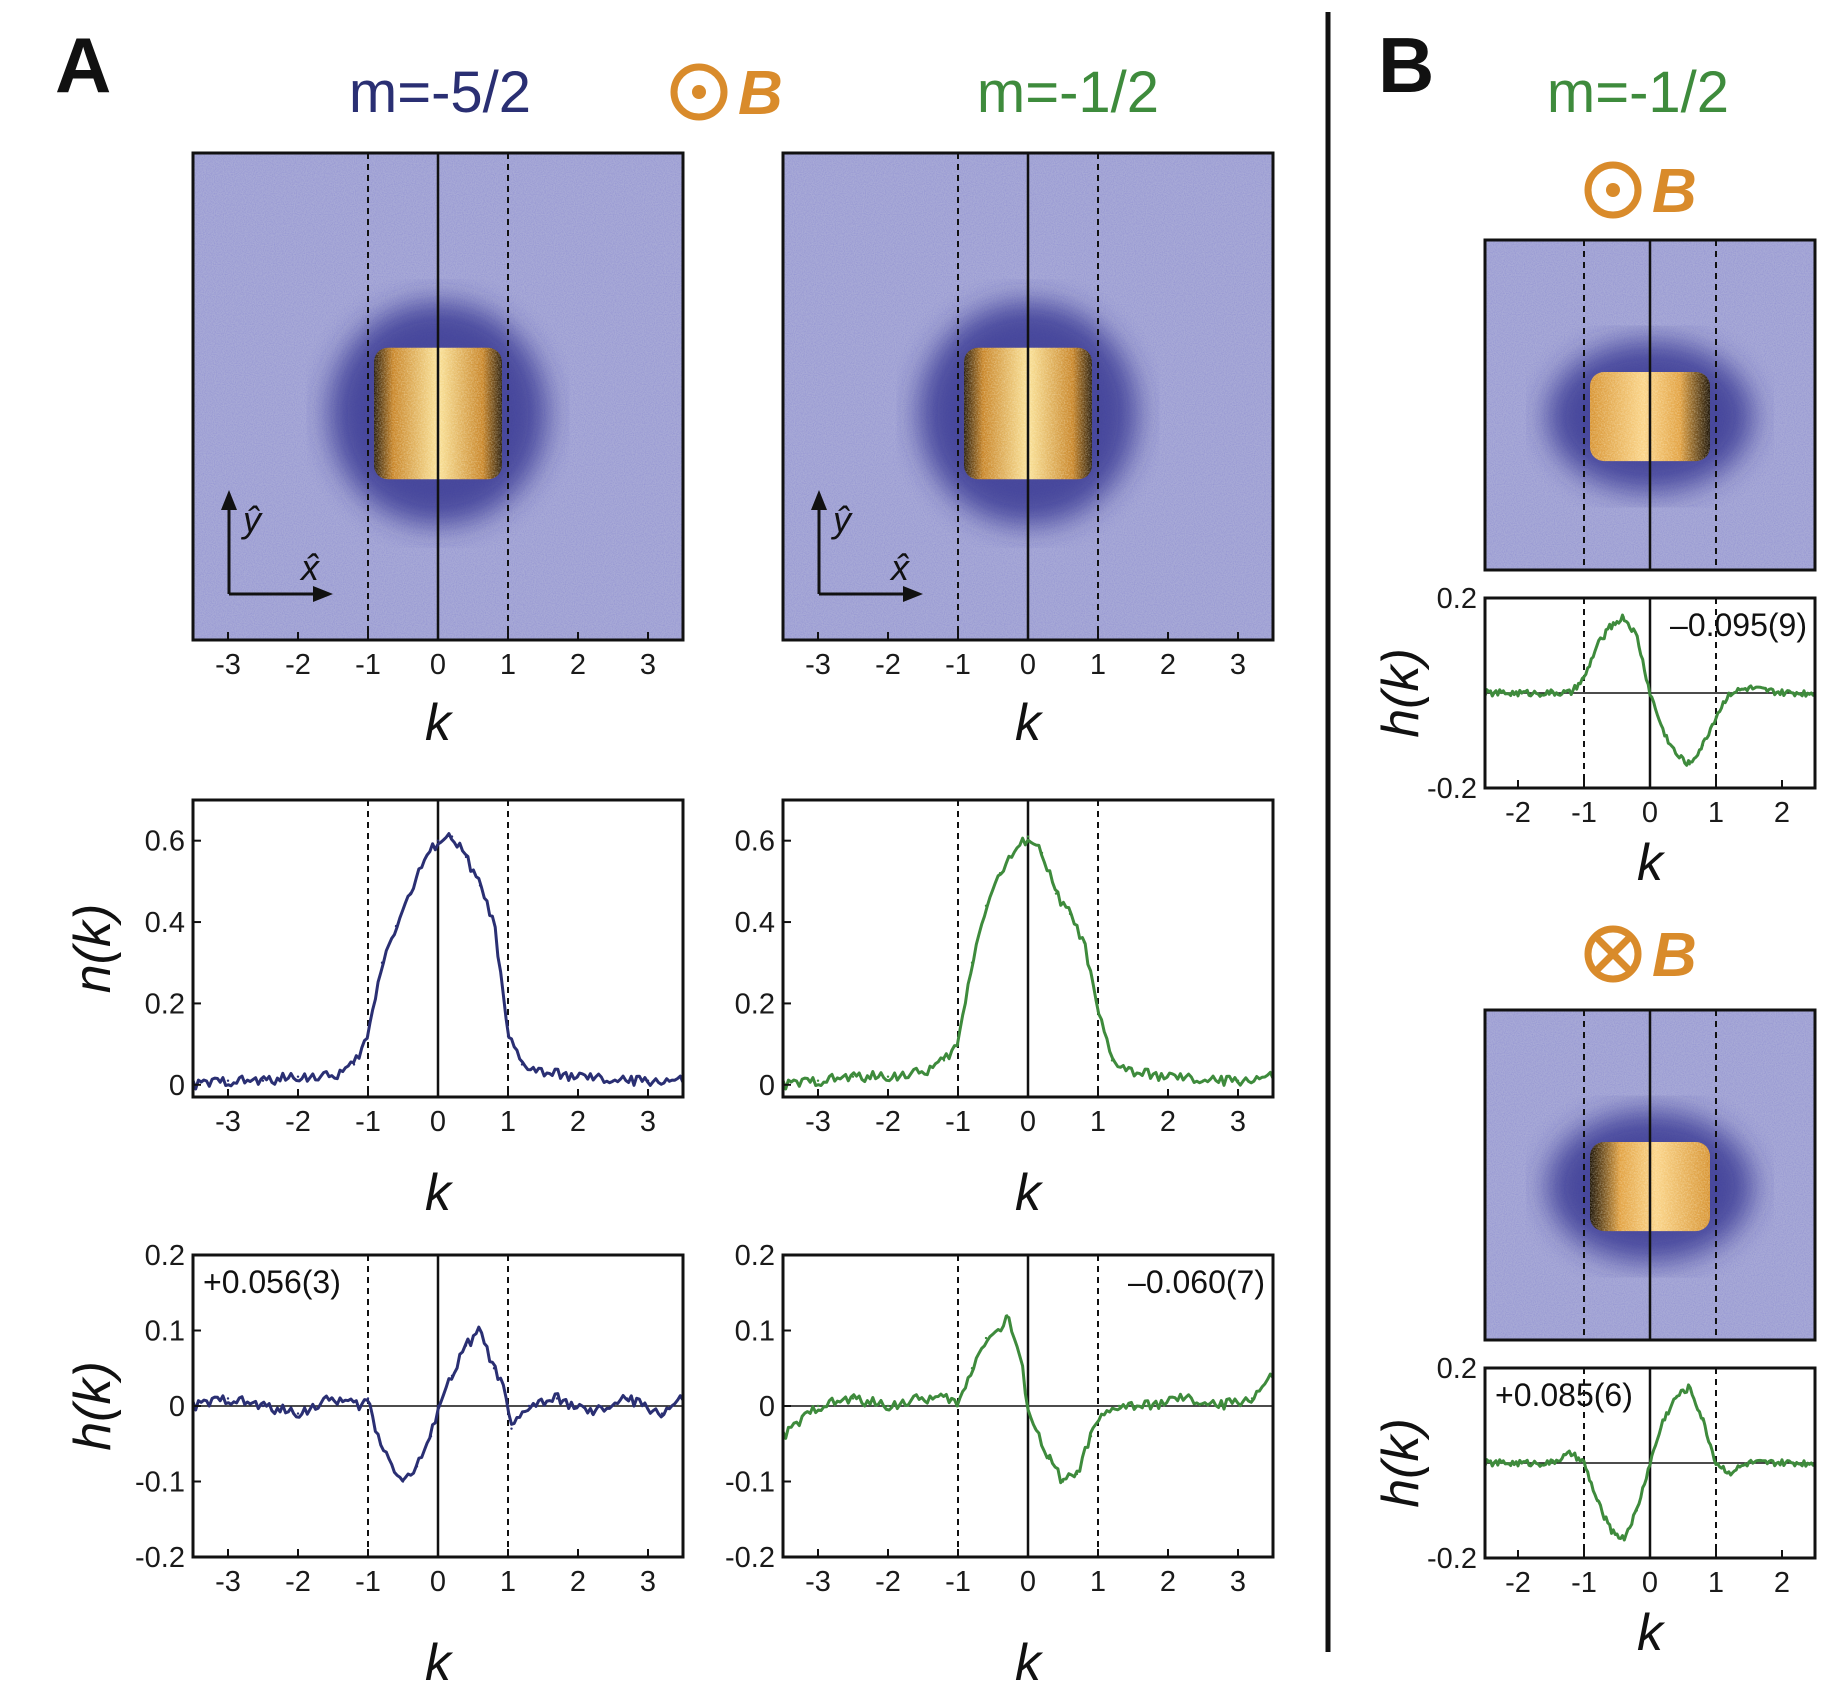 The width and height of the screenshot is (1847, 1702). Describe the element at coordinates (818, 665) in the screenshot. I see `img-a2-xtick-label-0: -3` at that location.